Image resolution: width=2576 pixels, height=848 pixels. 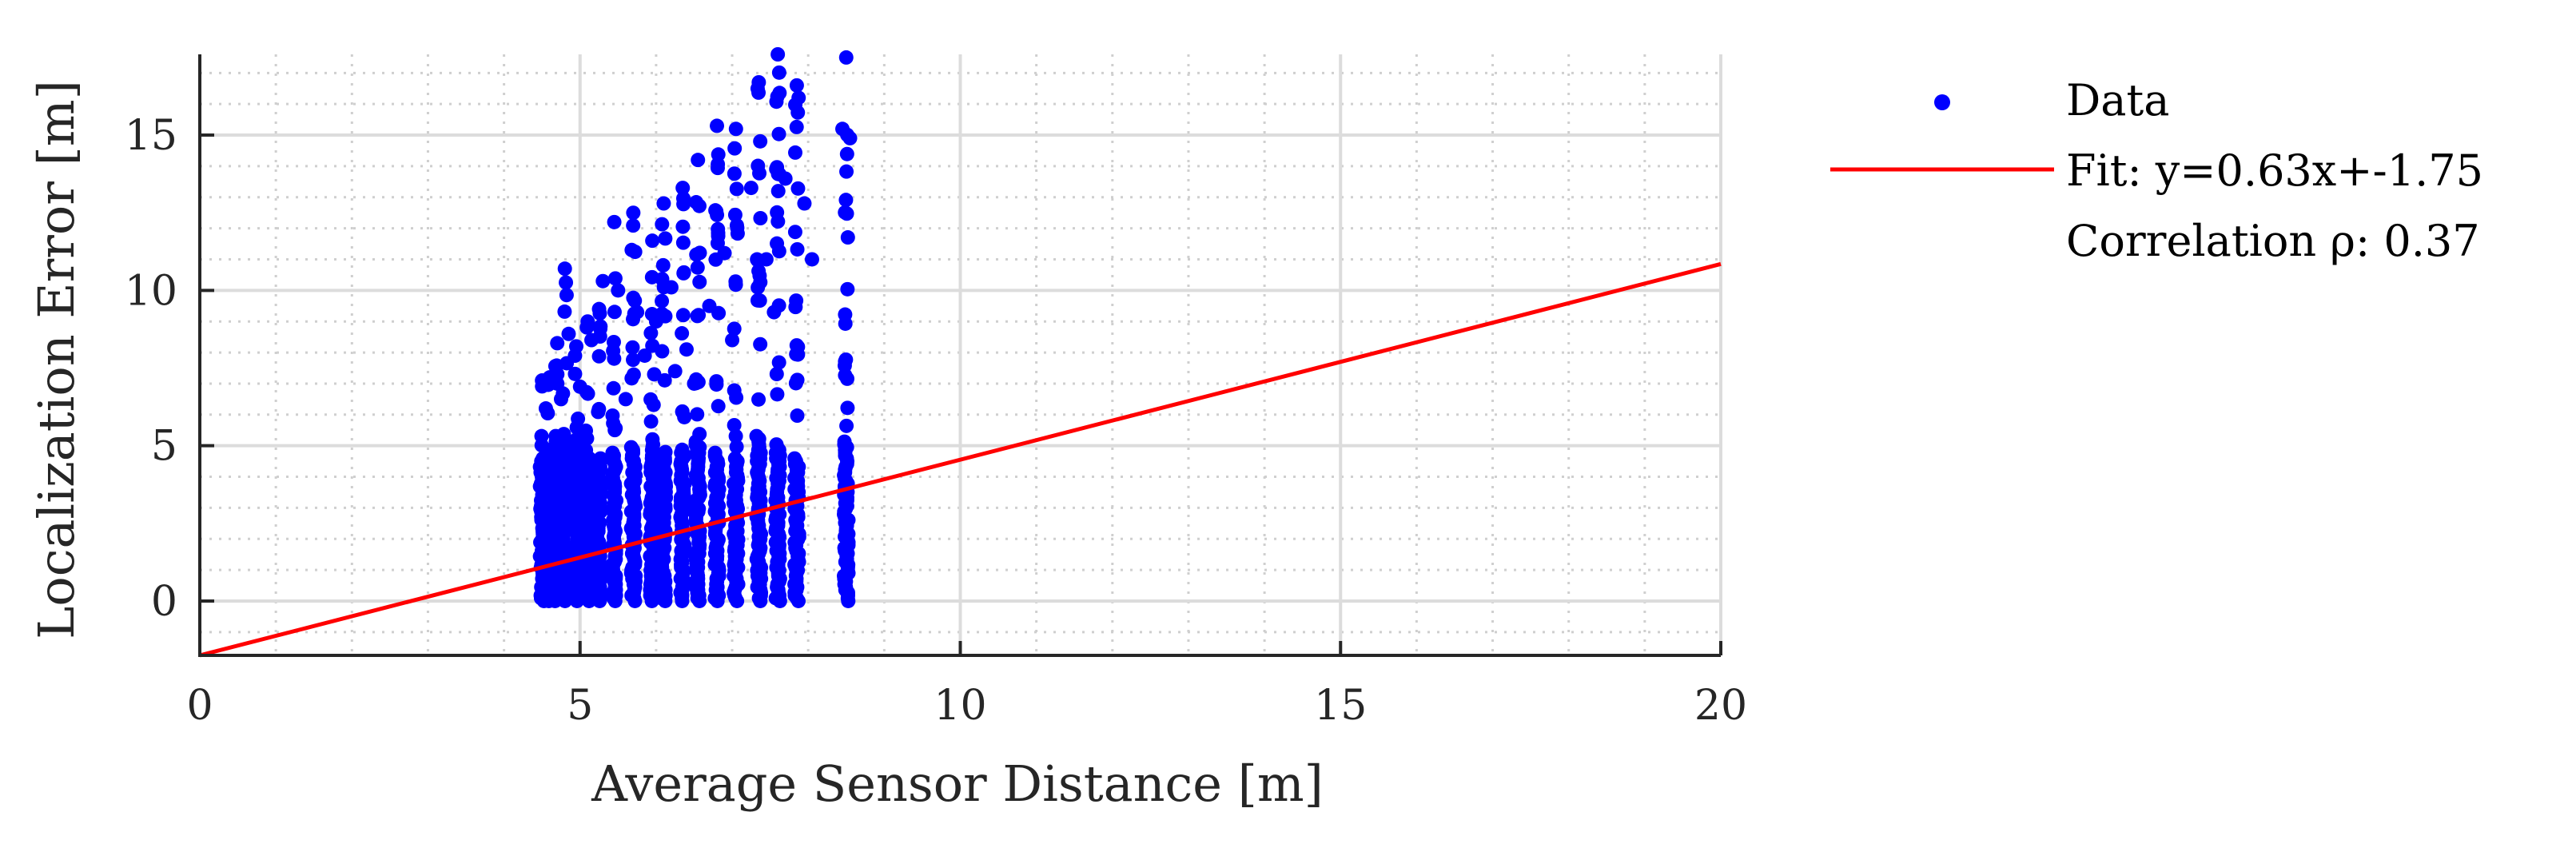 What do you see at coordinates (960, 706) in the screenshot?
I see `x-tick-label: 10` at bounding box center [960, 706].